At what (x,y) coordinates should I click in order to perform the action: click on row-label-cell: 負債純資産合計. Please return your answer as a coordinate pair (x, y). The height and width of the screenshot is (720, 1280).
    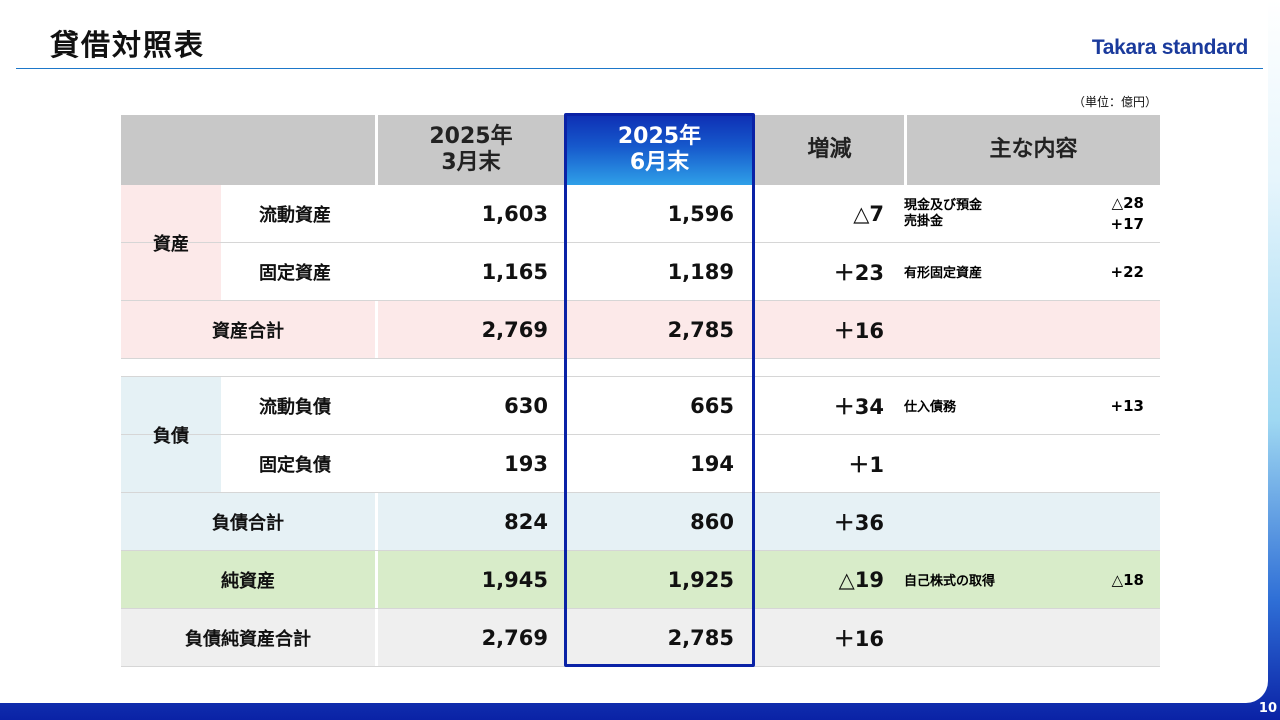
    Looking at the image, I should click on (248, 637).